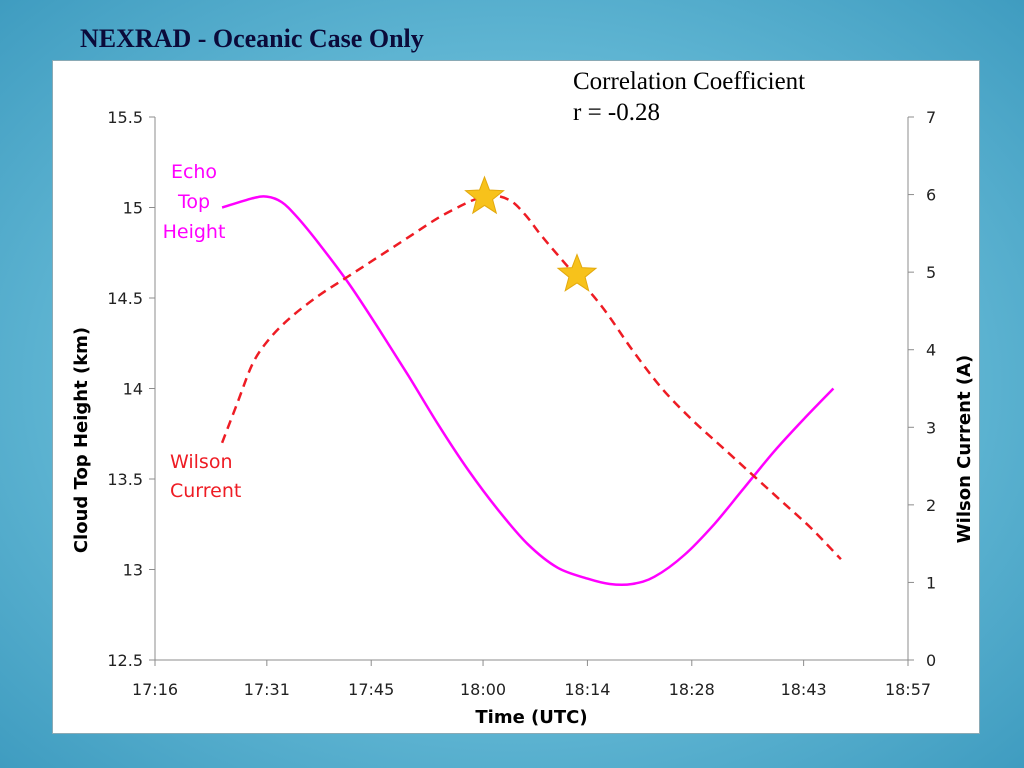 Image resolution: width=1024 pixels, height=768 pixels. I want to click on slide-title: NEXRAD - Oceanic Case Only, so click(252, 38).